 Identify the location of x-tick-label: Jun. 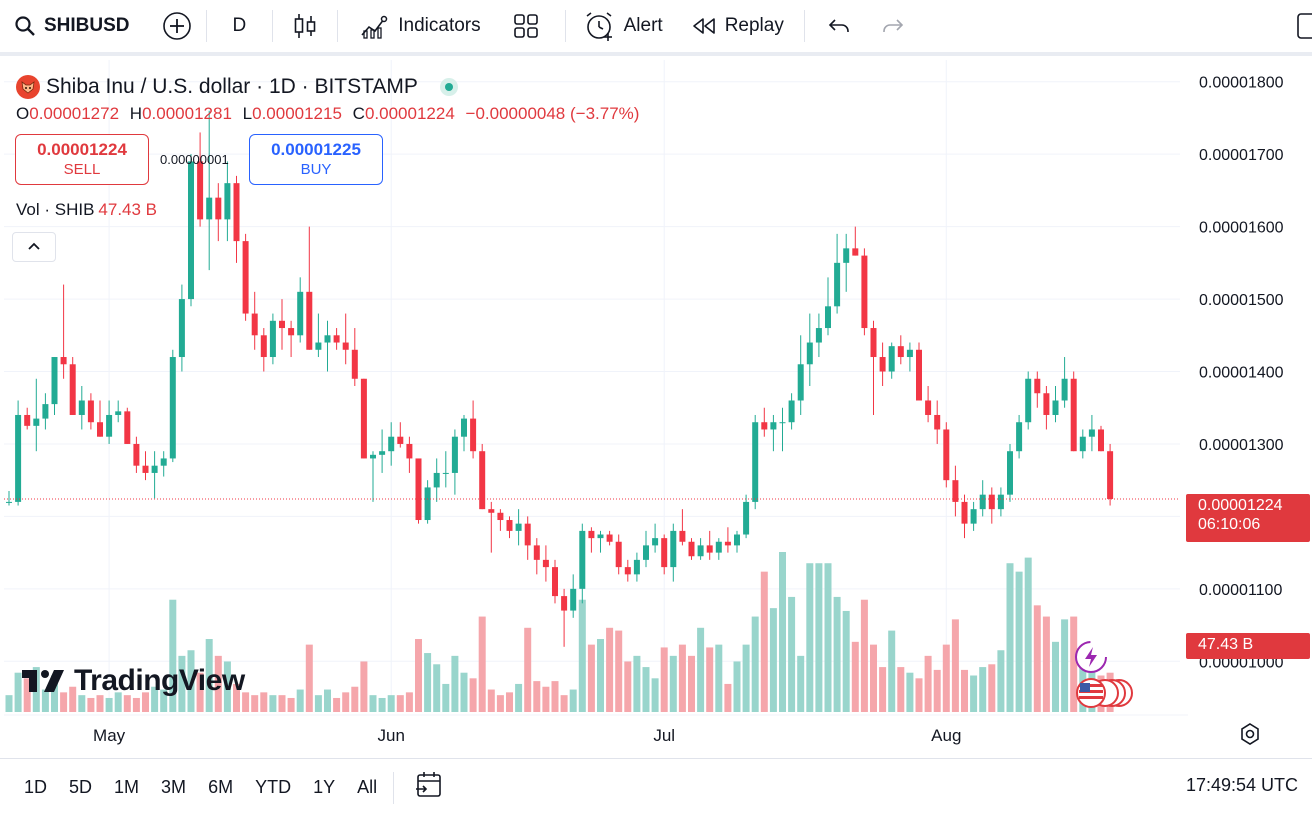
(390, 735).